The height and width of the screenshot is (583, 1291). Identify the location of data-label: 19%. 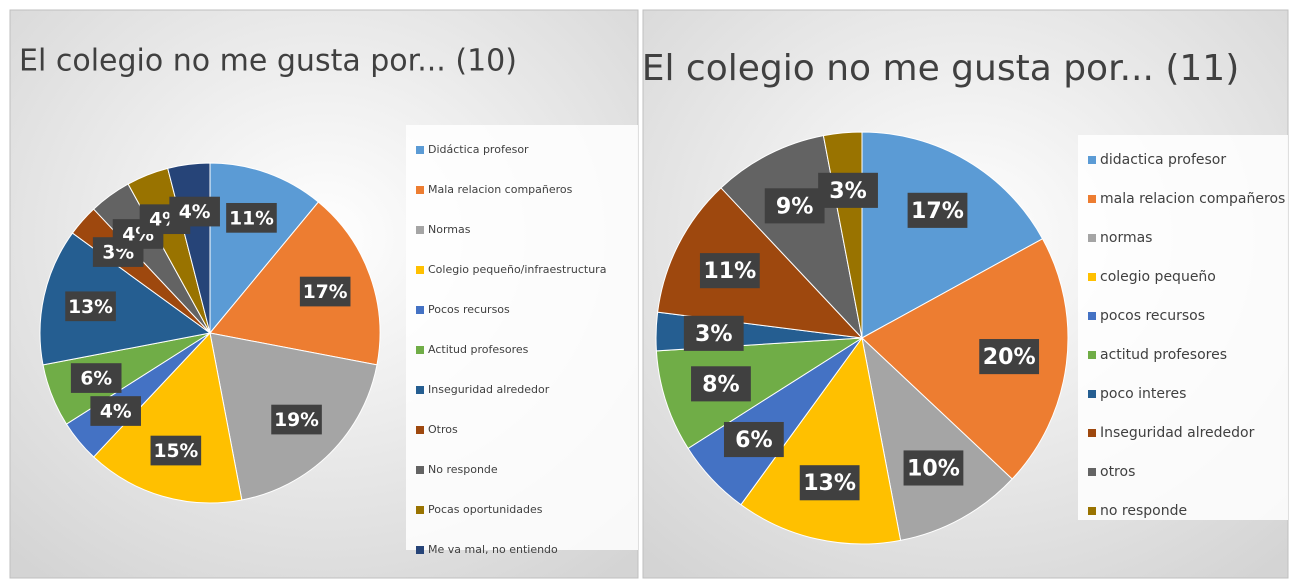
(296, 420).